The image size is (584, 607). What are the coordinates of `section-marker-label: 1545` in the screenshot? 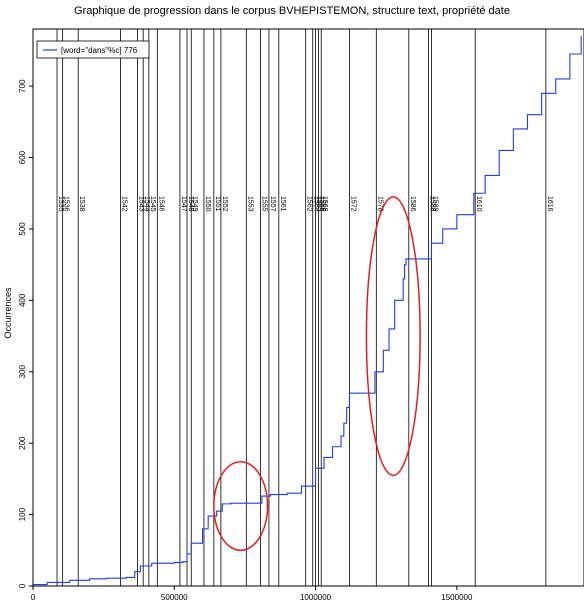 It's located at (152, 204).